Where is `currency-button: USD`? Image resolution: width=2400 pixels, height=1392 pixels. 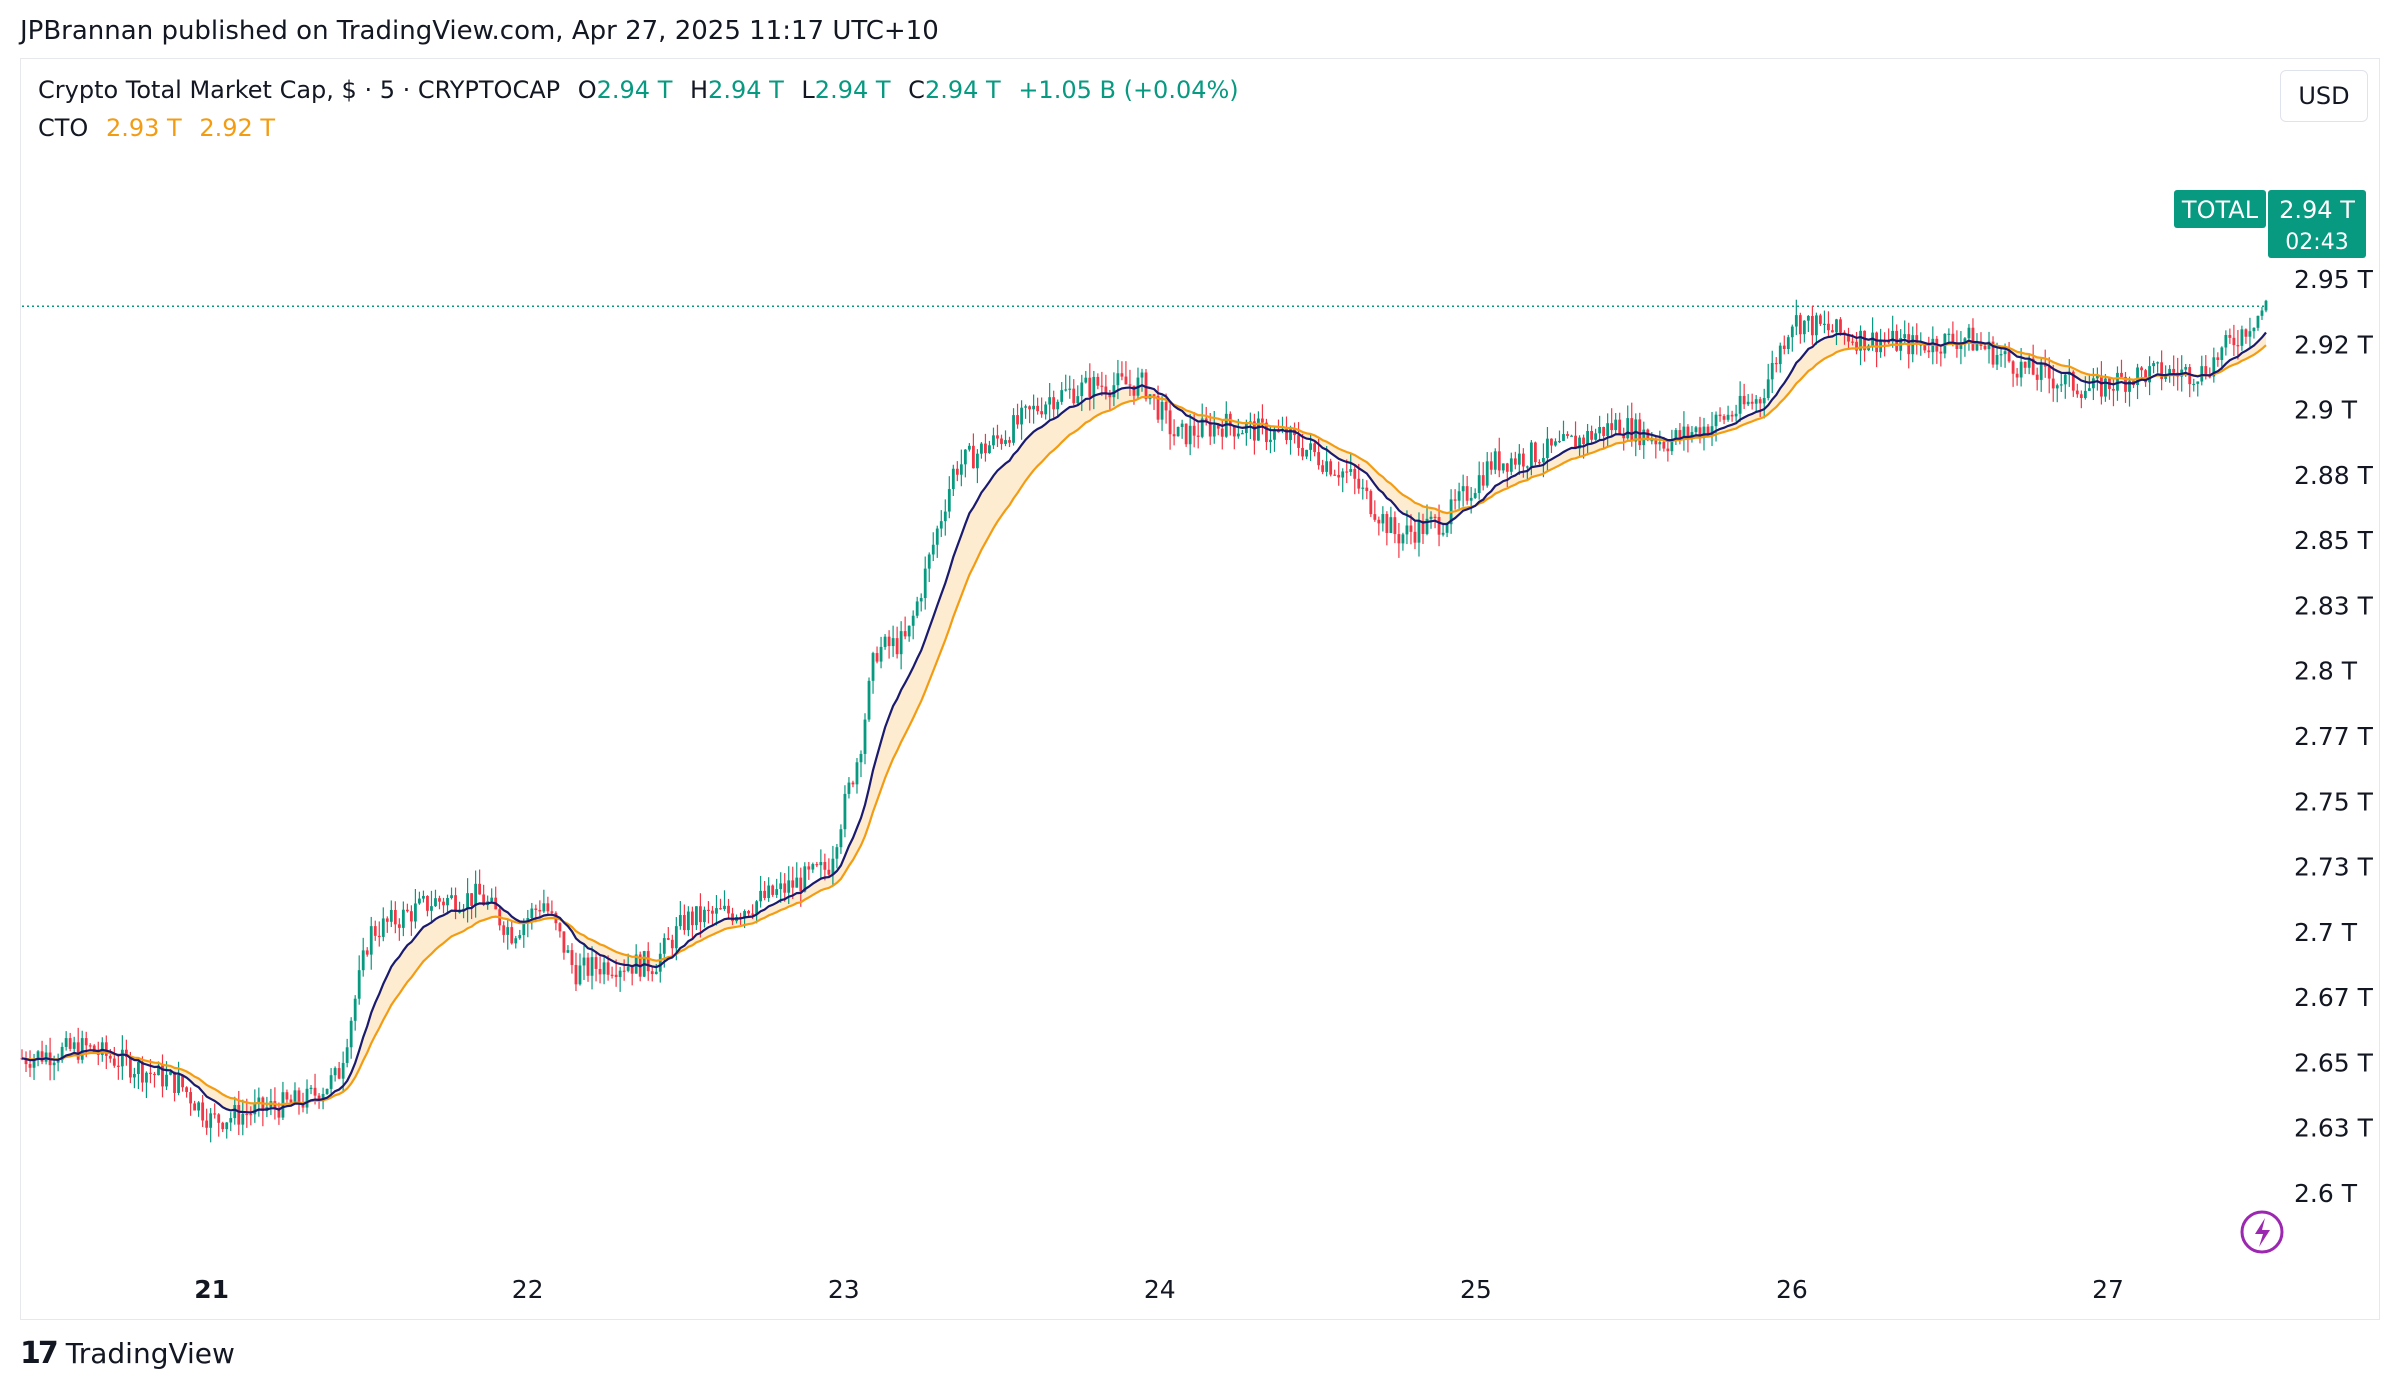 currency-button: USD is located at coordinates (2324, 96).